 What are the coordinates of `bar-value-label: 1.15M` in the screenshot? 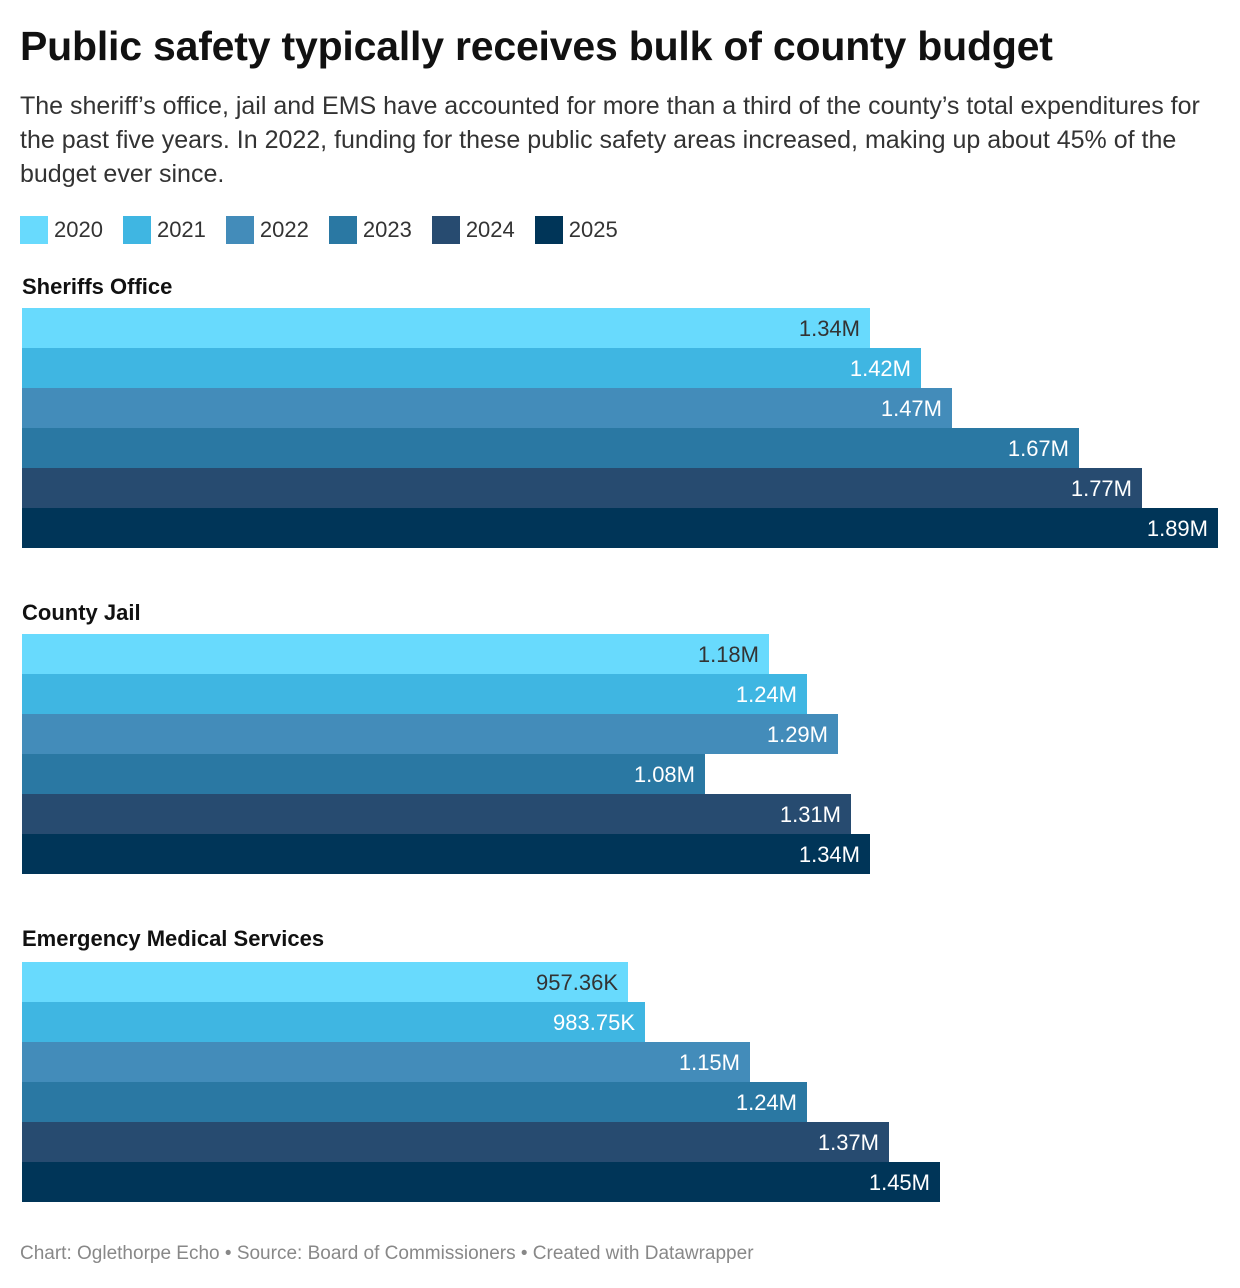 It's located at (709, 1062).